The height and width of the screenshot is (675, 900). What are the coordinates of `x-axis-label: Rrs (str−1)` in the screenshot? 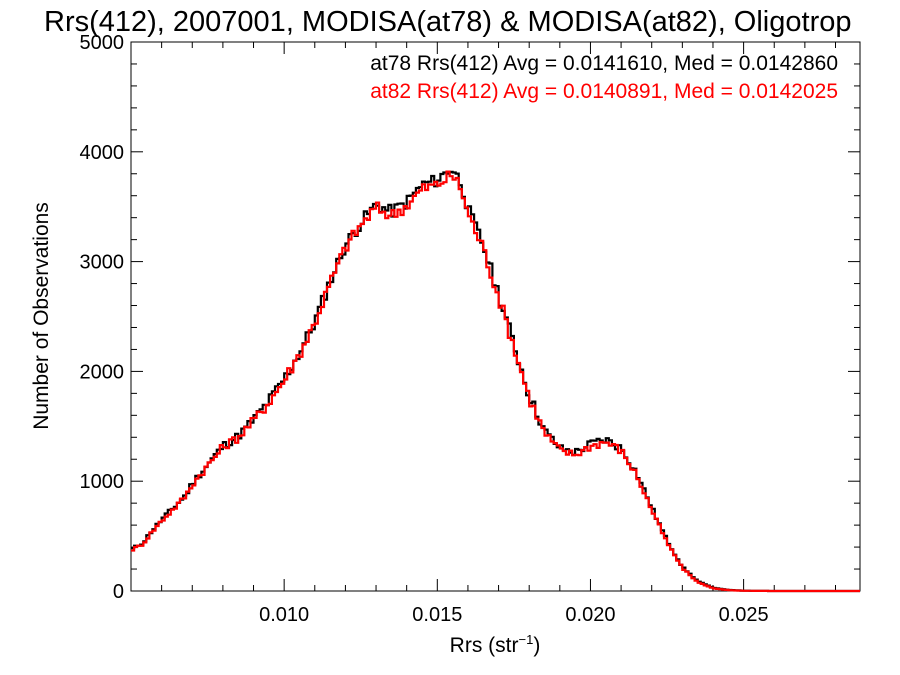 It's located at (495, 644).